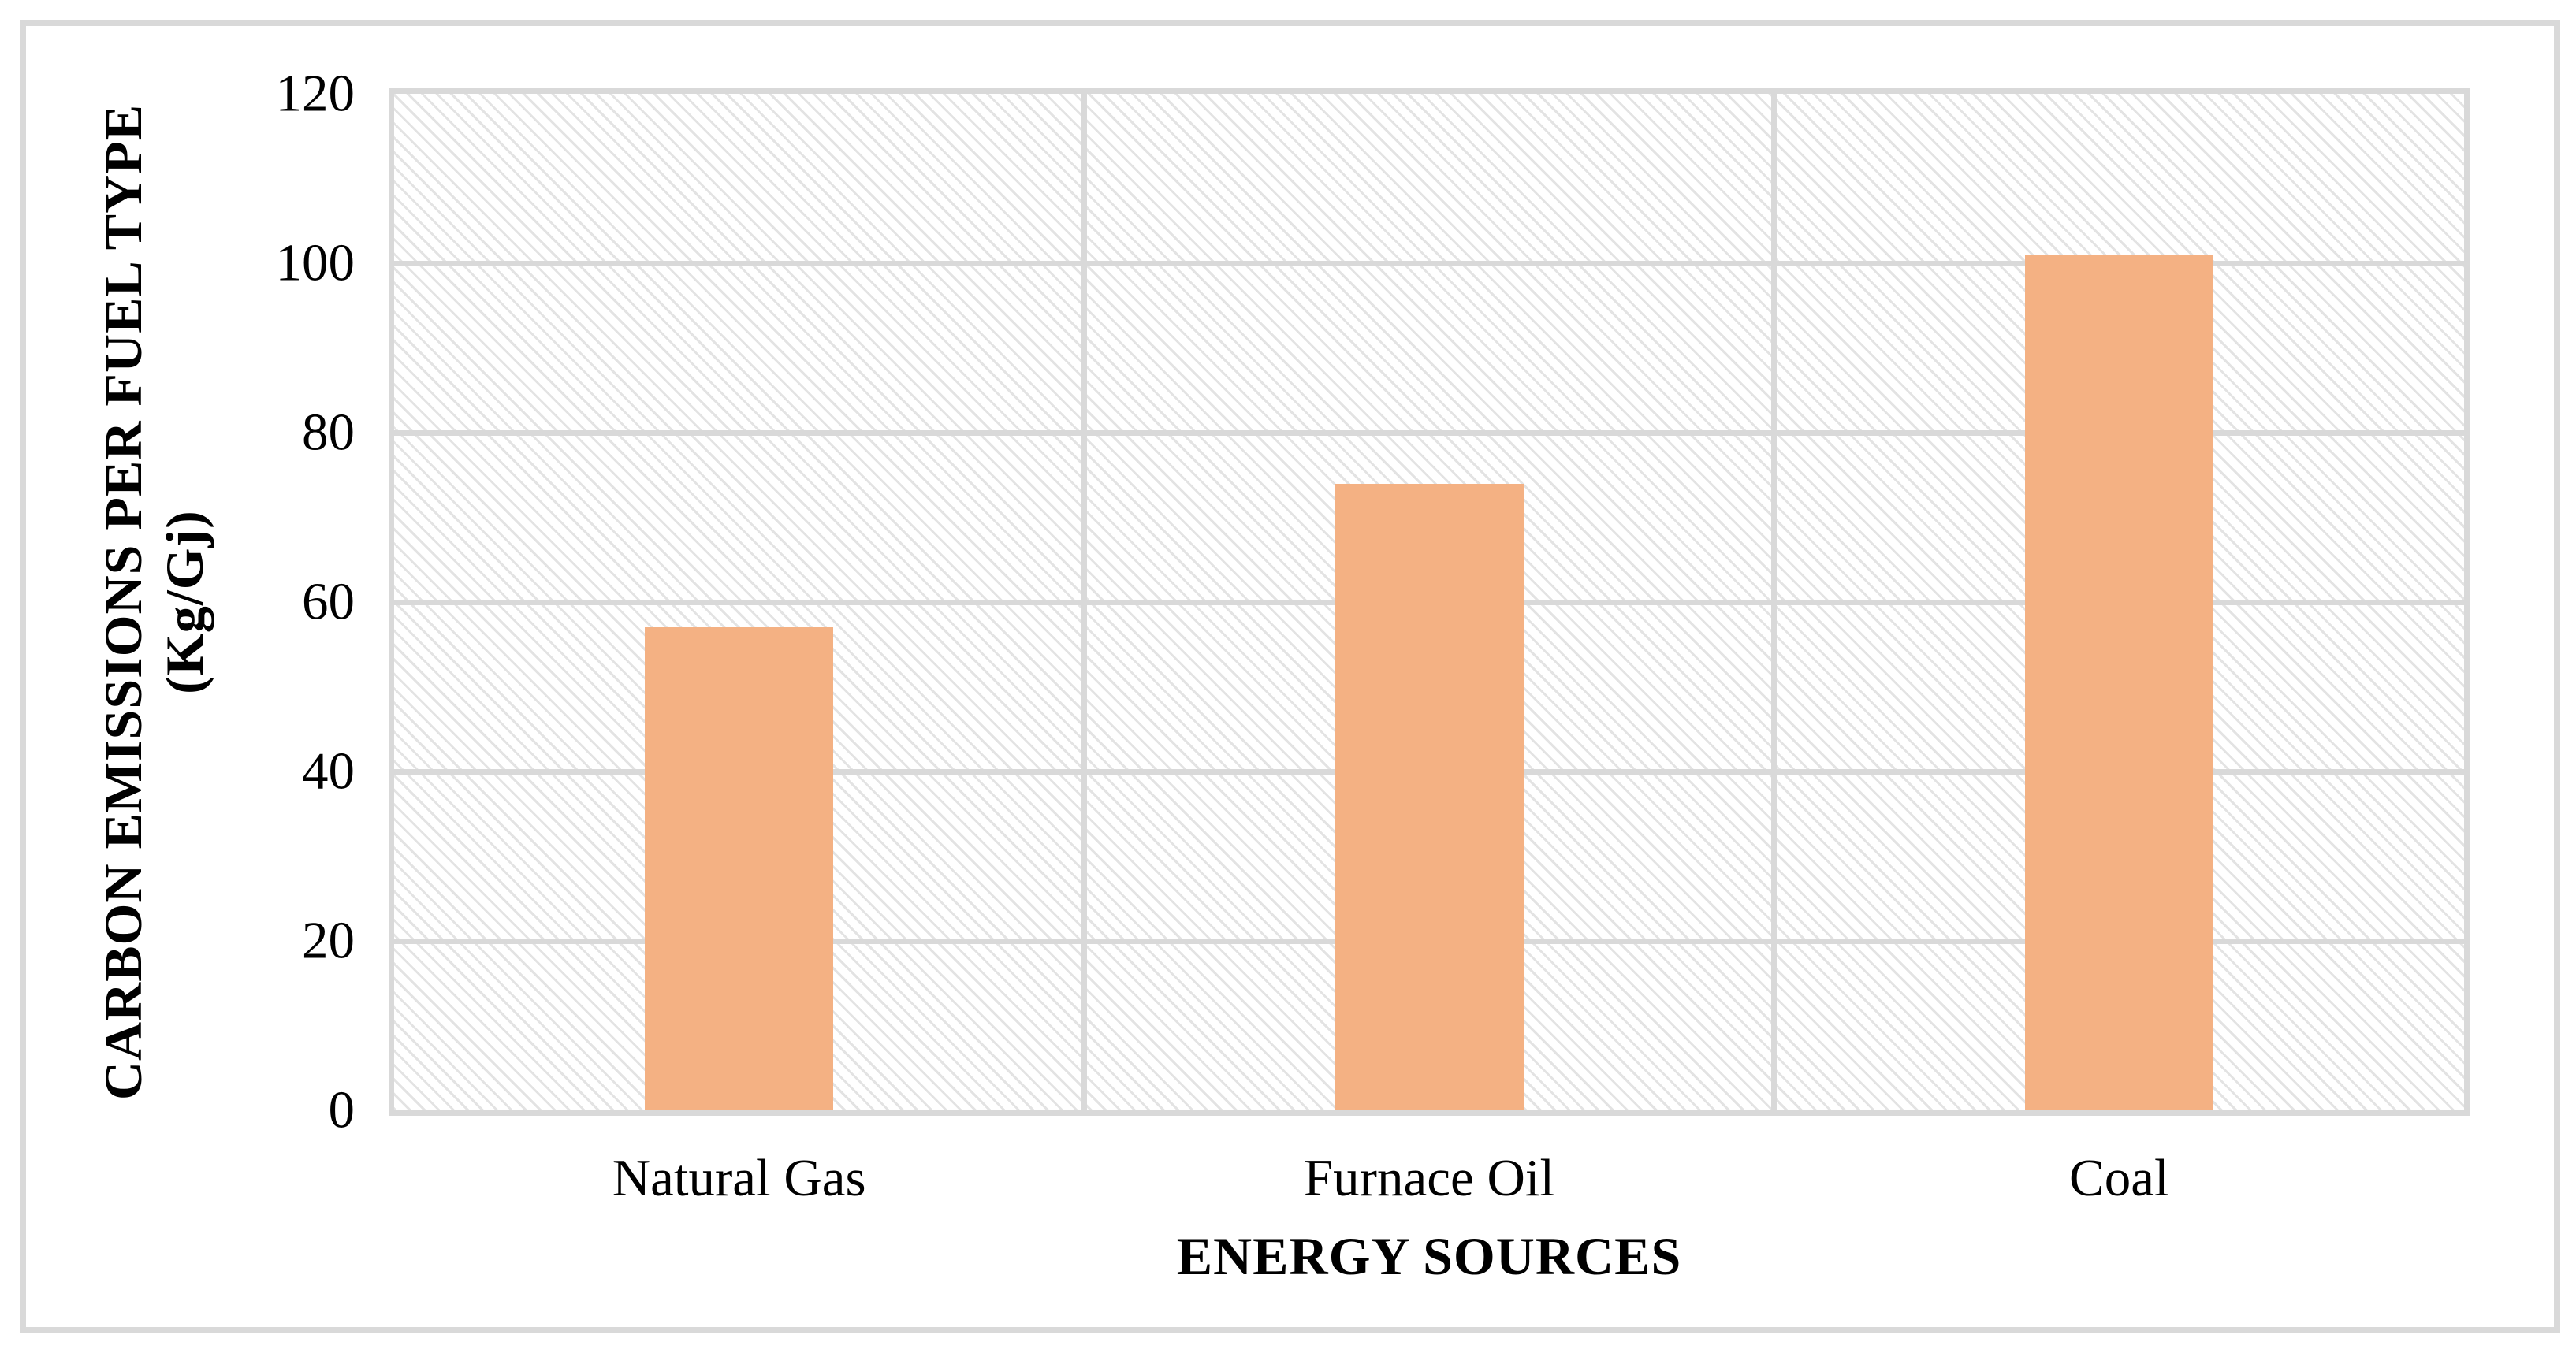 The width and height of the screenshot is (2576, 1353). What do you see at coordinates (2118, 682) in the screenshot?
I see `bar-coal` at bounding box center [2118, 682].